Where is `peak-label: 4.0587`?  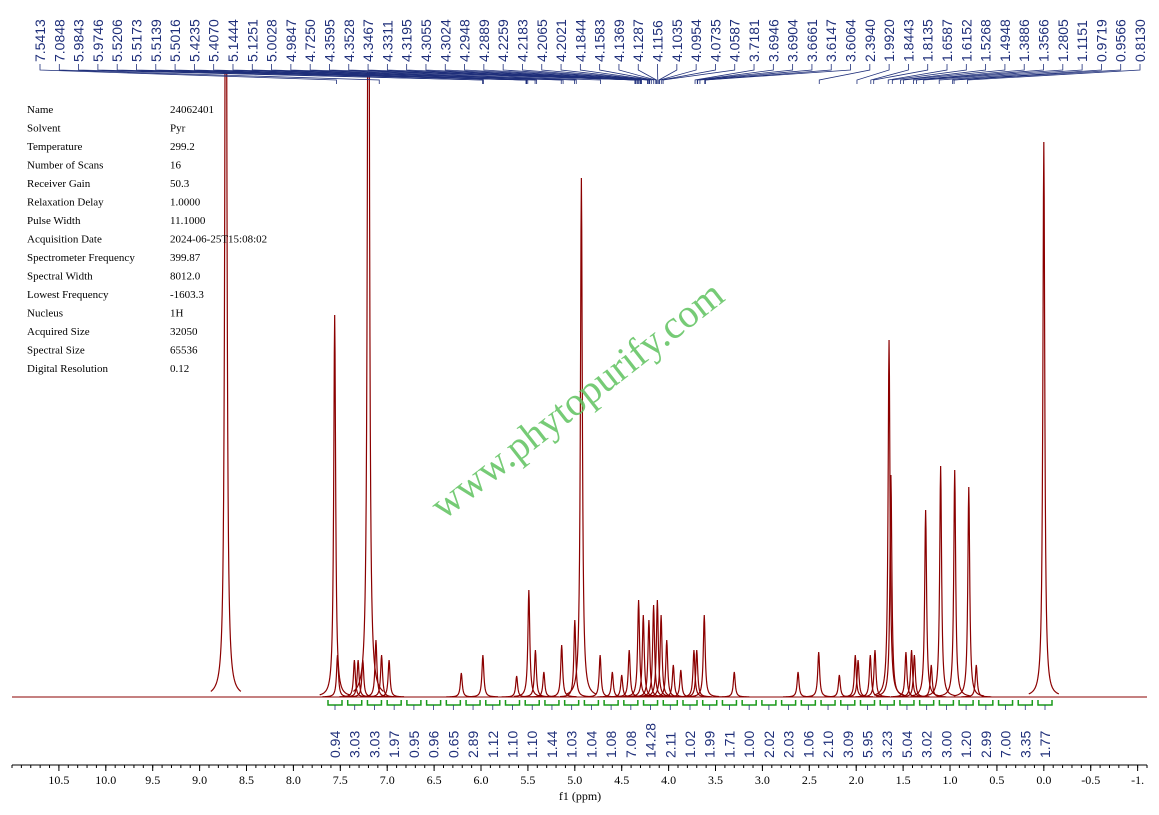 peak-label: 4.0587 is located at coordinates (735, 40).